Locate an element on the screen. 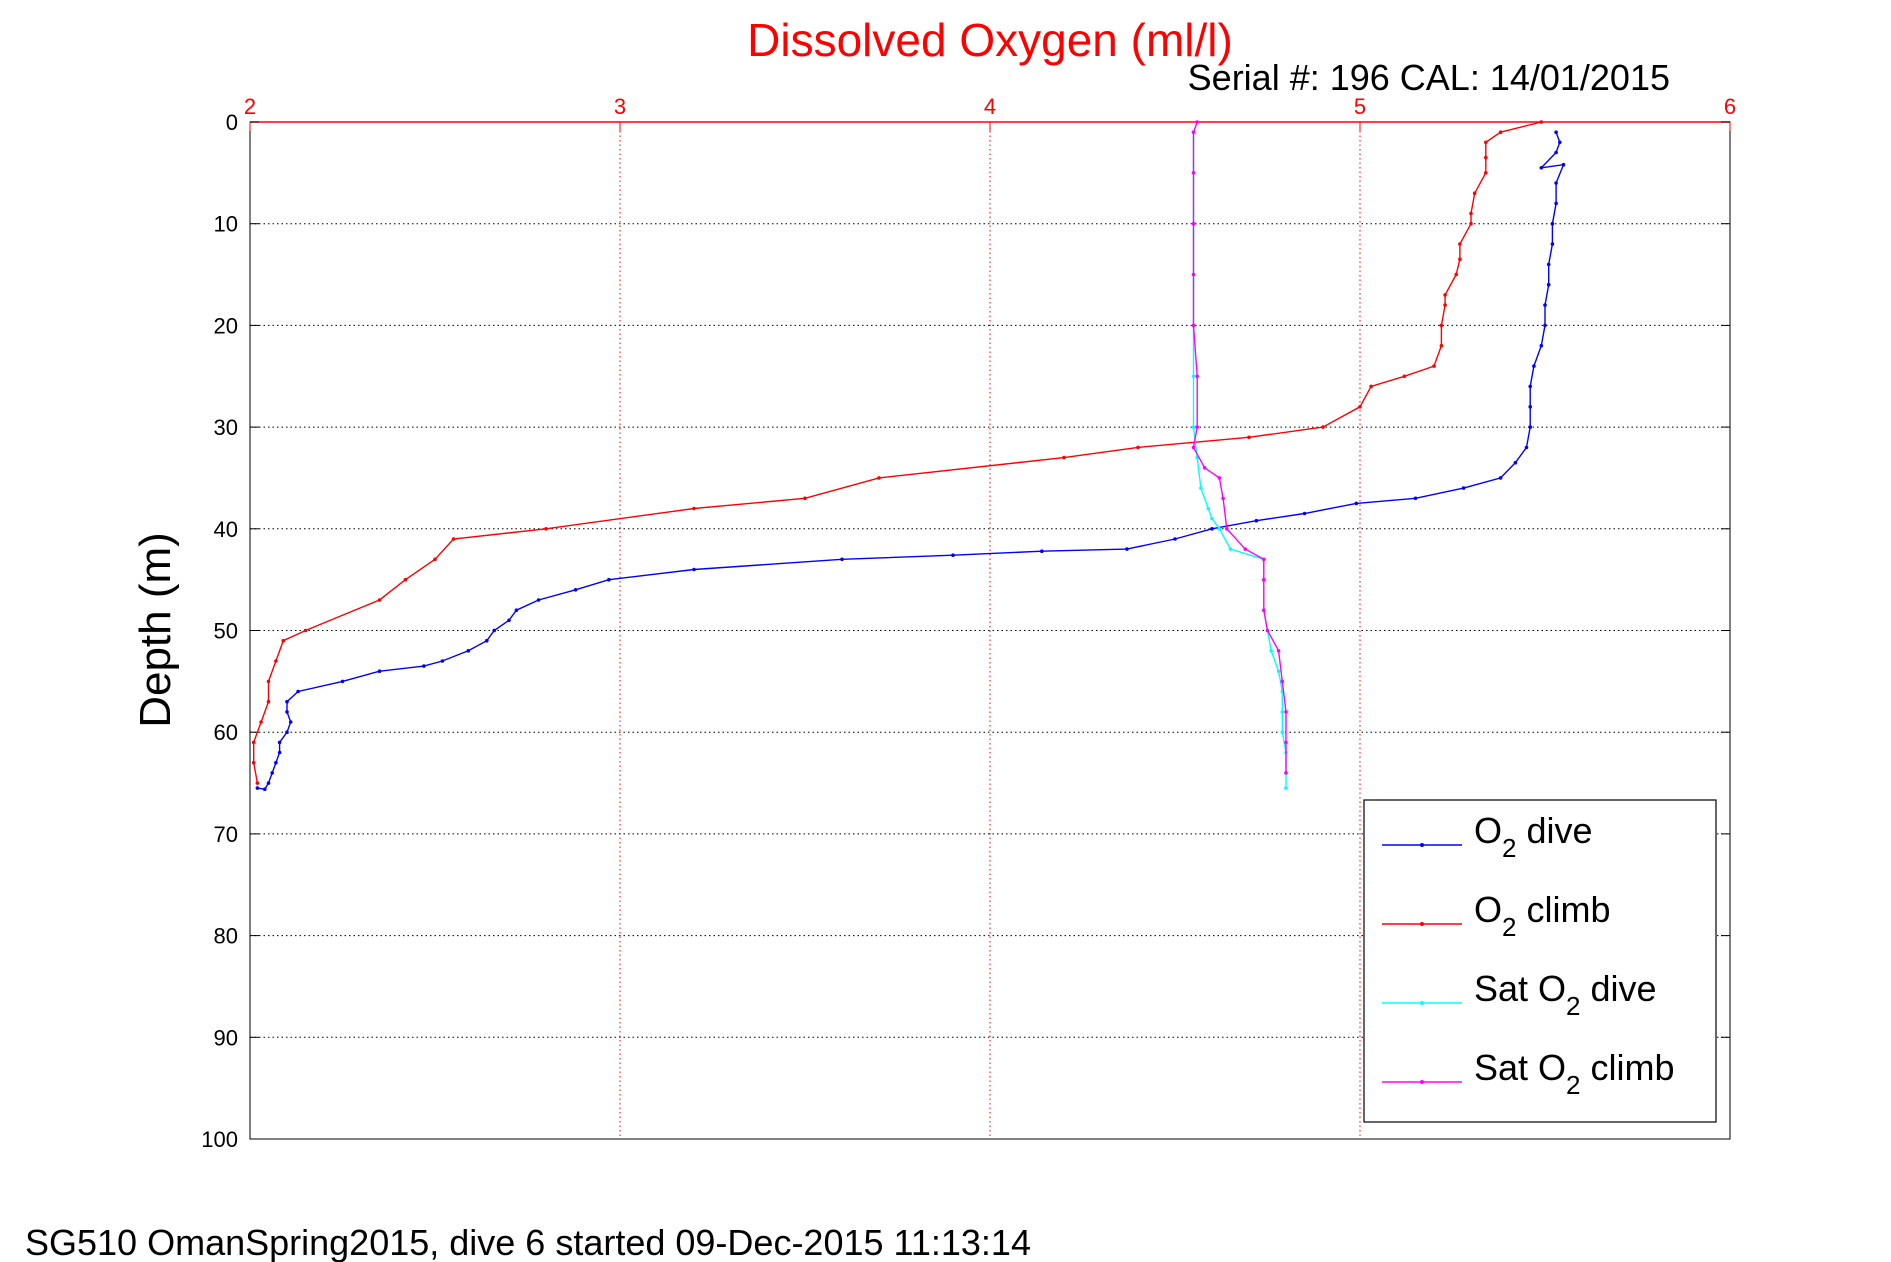 The height and width of the screenshot is (1262, 1891). legend-box is located at coordinates (1540, 961).